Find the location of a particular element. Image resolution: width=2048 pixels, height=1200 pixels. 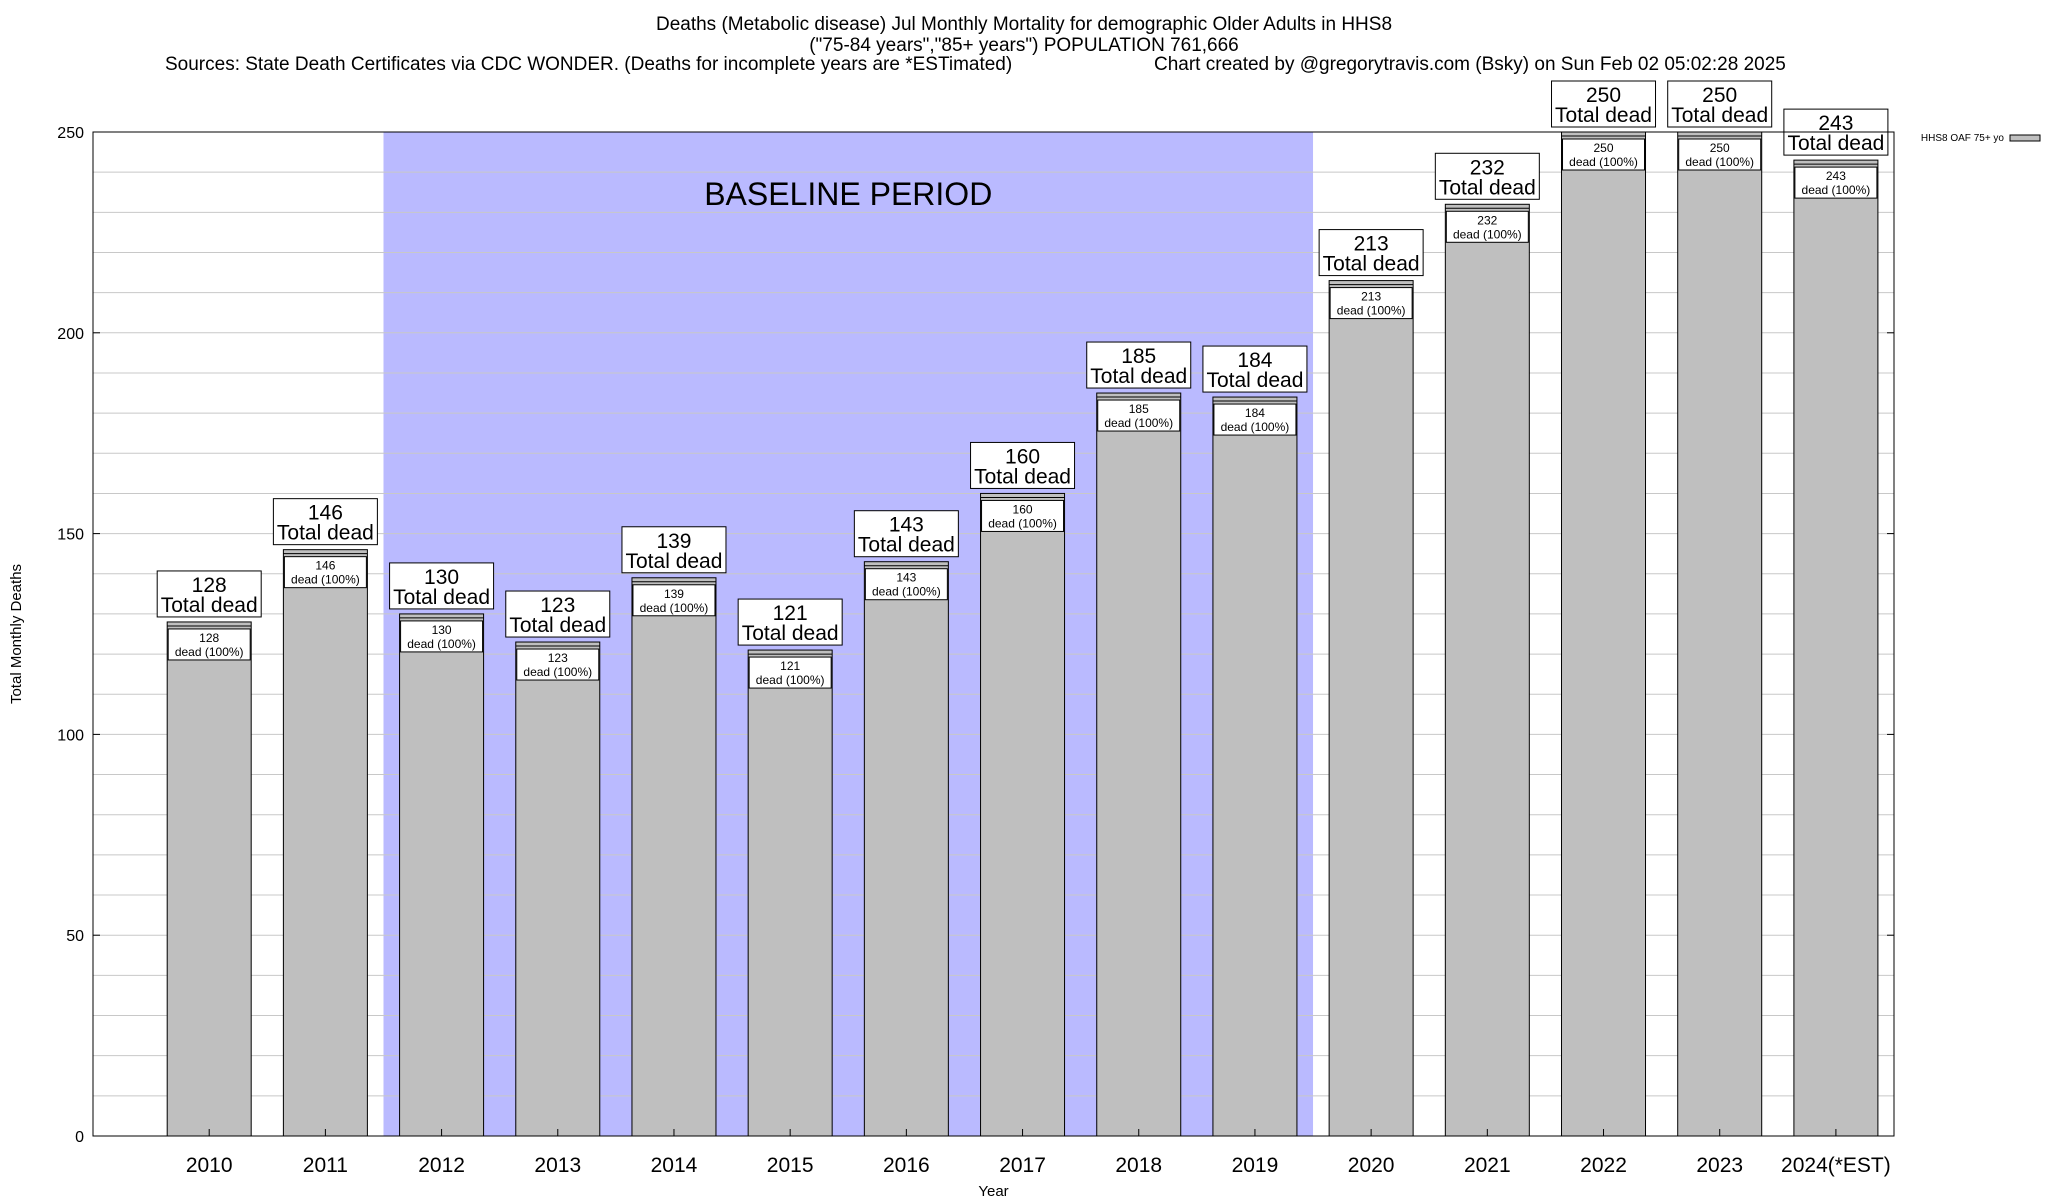

inner-label-value: 160 is located at coordinates (1023, 509).